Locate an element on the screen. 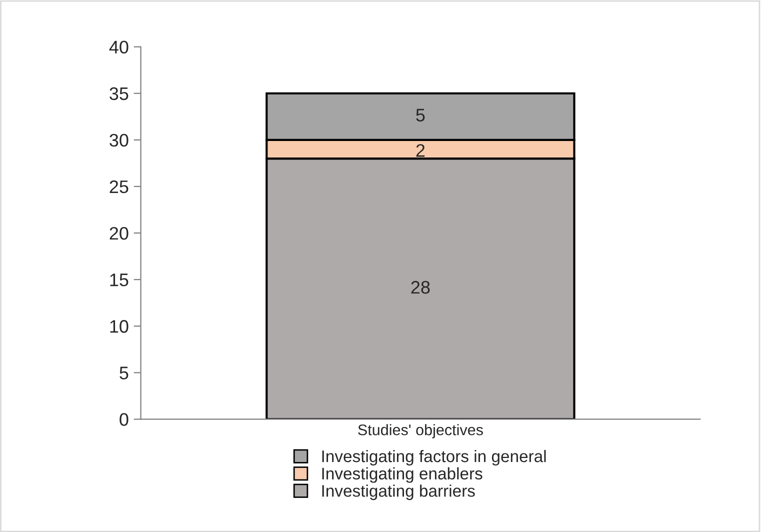 The width and height of the screenshot is (761, 532). y-tick-label: 40 is located at coordinates (118, 47).